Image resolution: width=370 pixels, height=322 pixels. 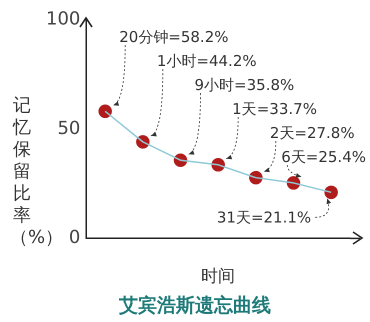 What do you see at coordinates (173, 37) in the screenshot?
I see `data-label: 20分钟=58.2%` at bounding box center [173, 37].